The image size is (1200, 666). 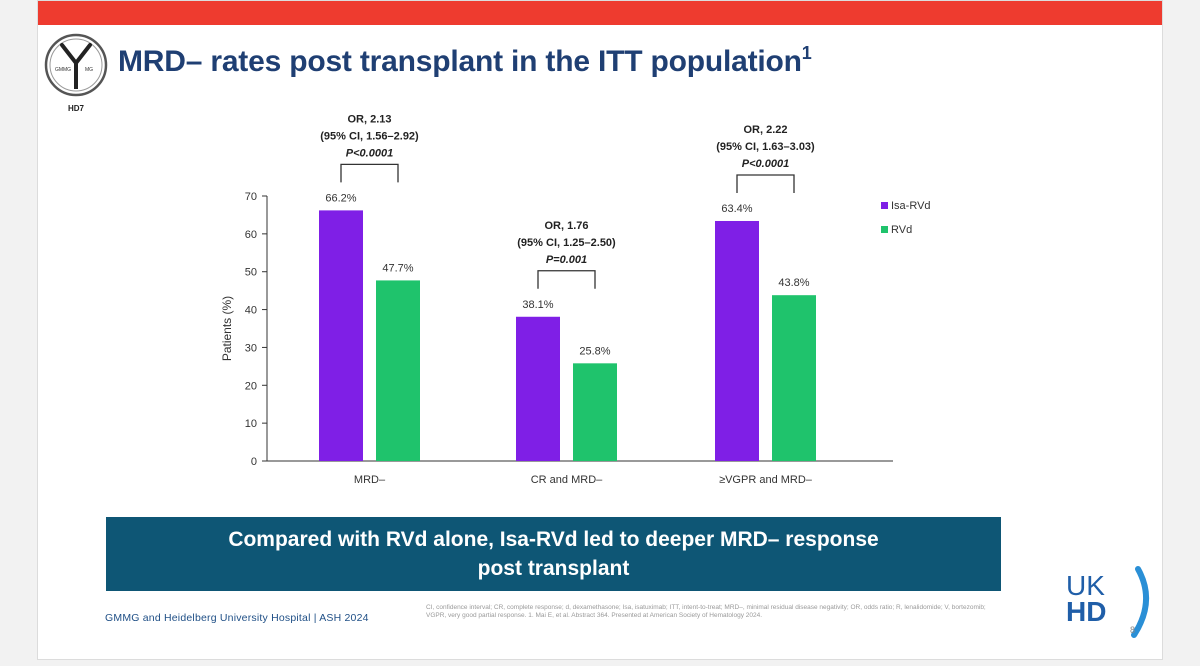 I want to click on data-label: 38.1%, so click(x=537, y=305).